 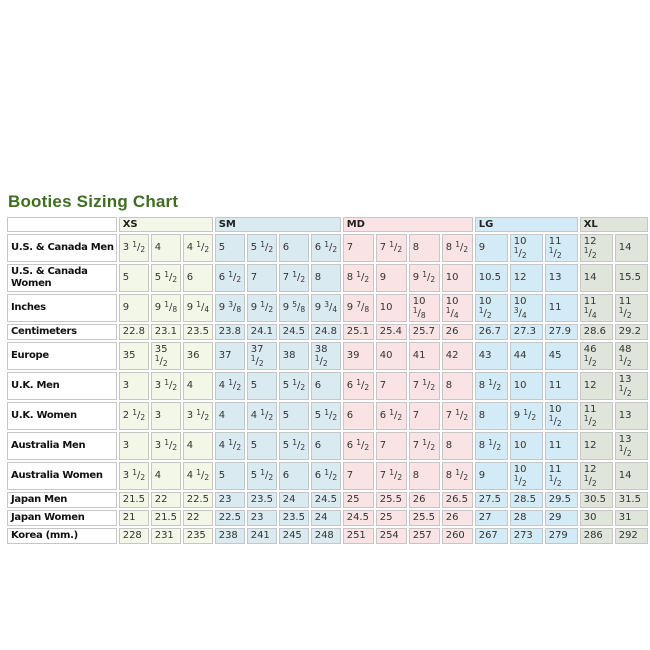 I want to click on size-cell: 22.8, so click(x=133, y=332).